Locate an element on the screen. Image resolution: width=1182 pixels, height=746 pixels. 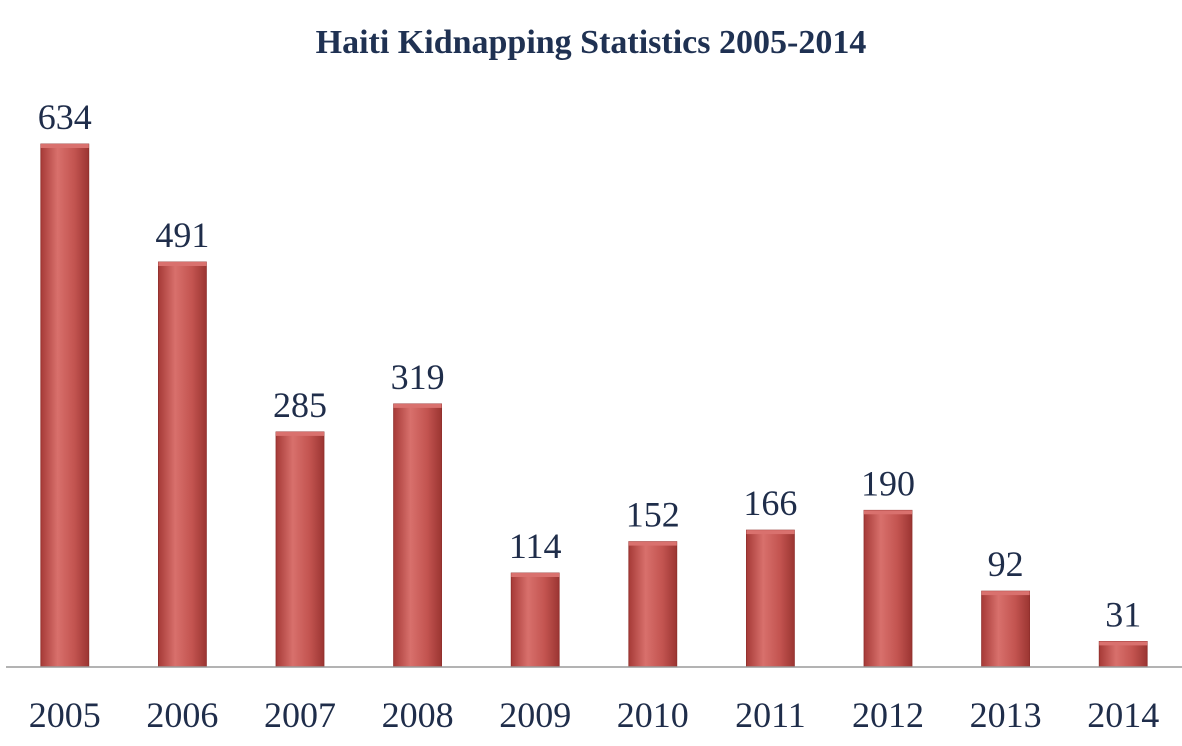
bar-2008 is located at coordinates (418, 535).